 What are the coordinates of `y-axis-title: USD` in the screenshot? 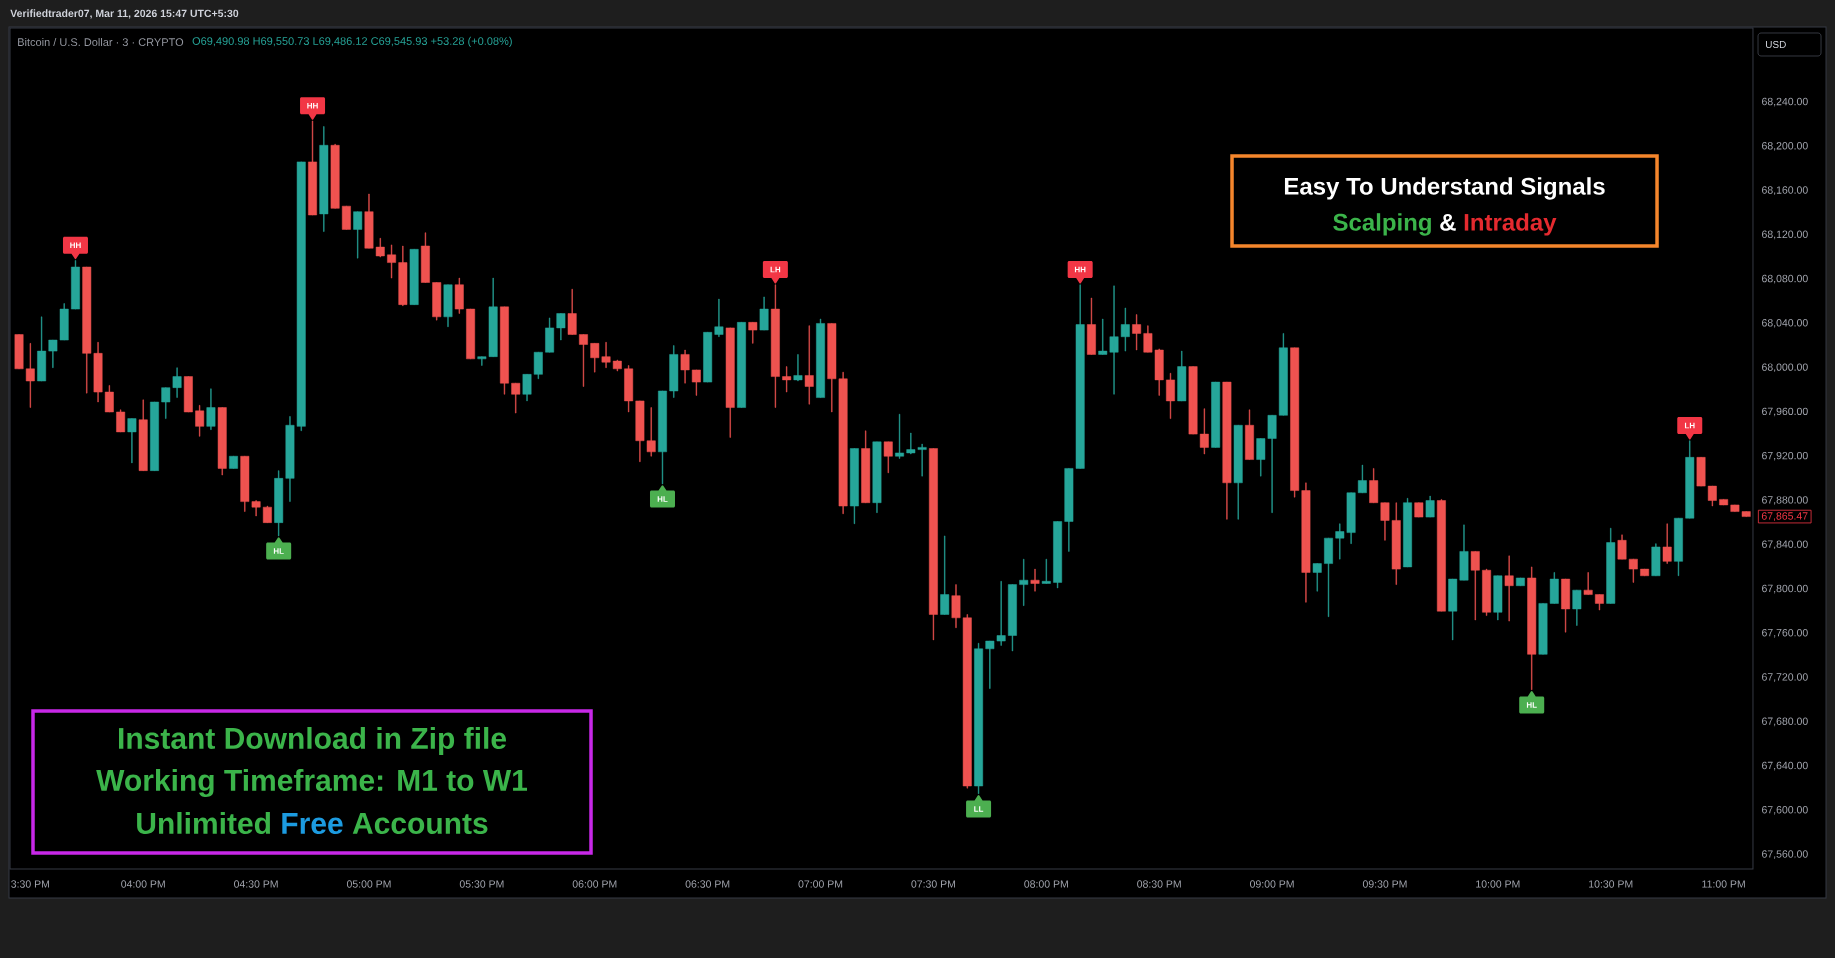 It's located at (1775, 44).